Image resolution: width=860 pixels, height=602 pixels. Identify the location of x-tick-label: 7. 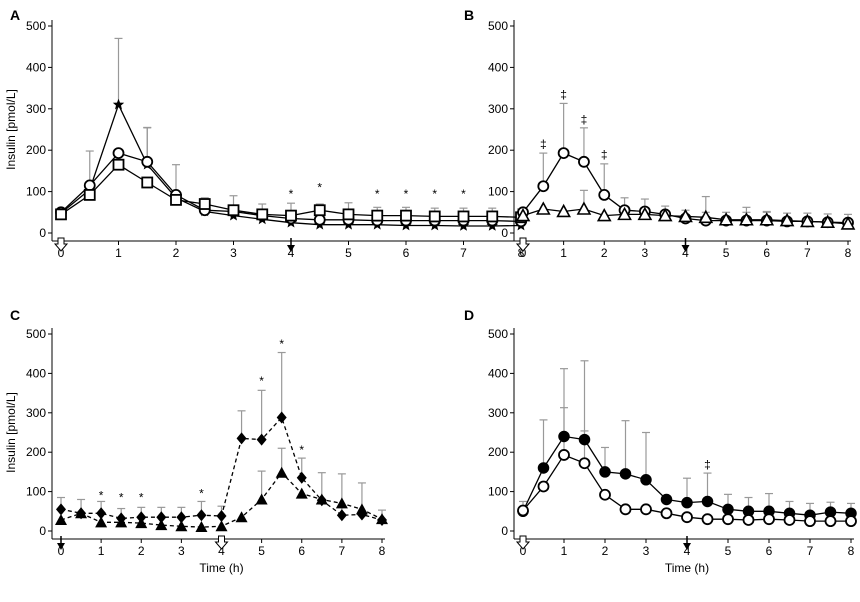
(807, 253).